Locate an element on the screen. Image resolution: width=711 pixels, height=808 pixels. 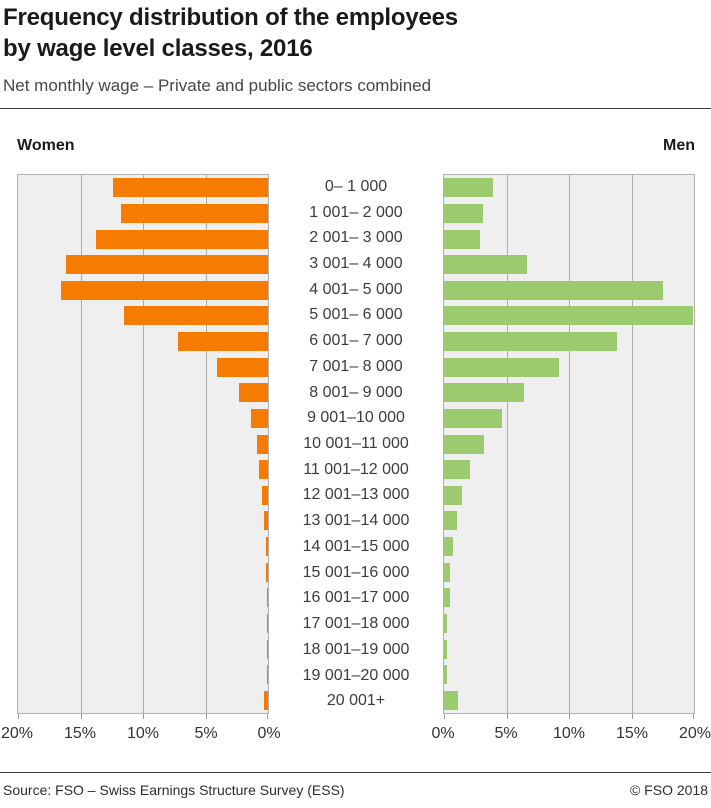
wage-class-label: 6 001– 7 000 is located at coordinates (356, 341).